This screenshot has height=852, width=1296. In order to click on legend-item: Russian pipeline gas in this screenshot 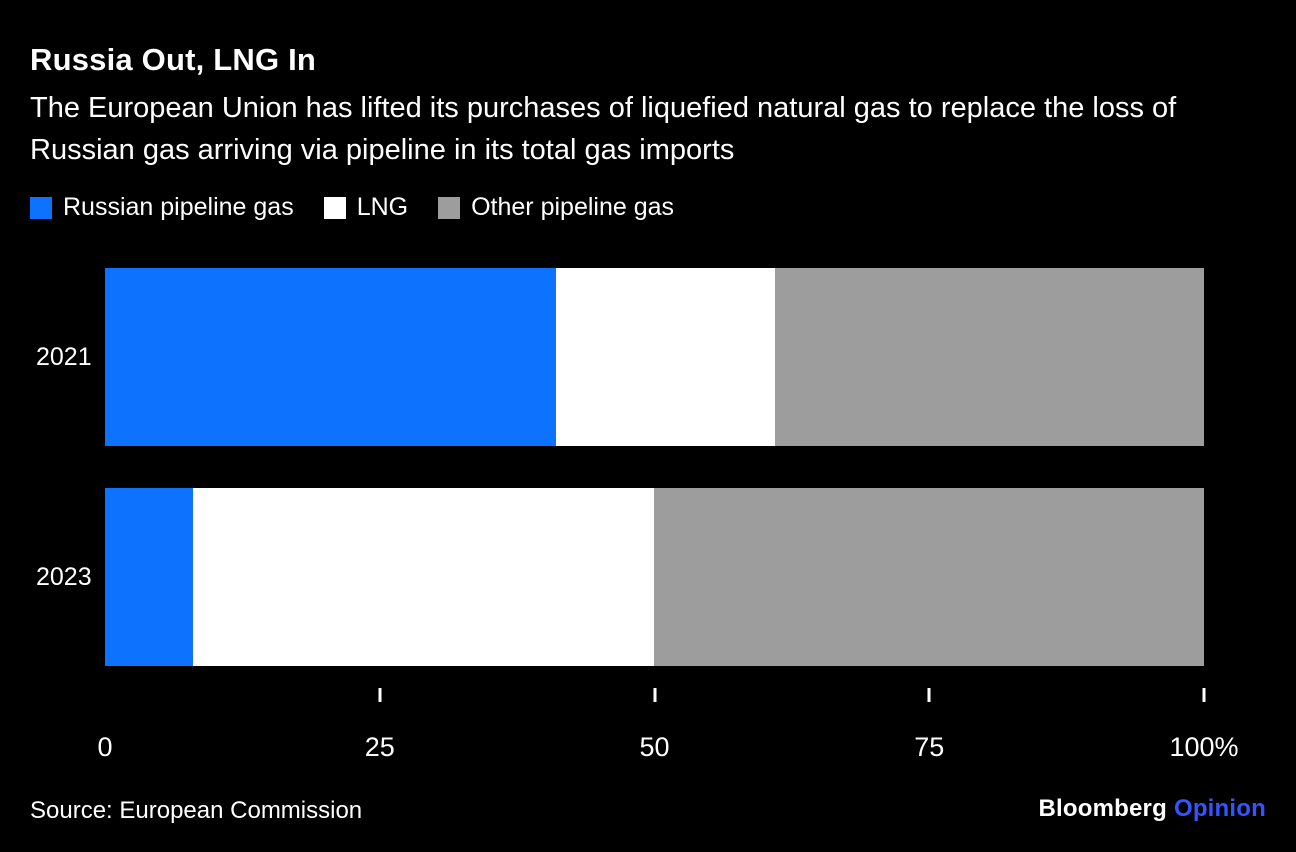, I will do `click(162, 207)`.